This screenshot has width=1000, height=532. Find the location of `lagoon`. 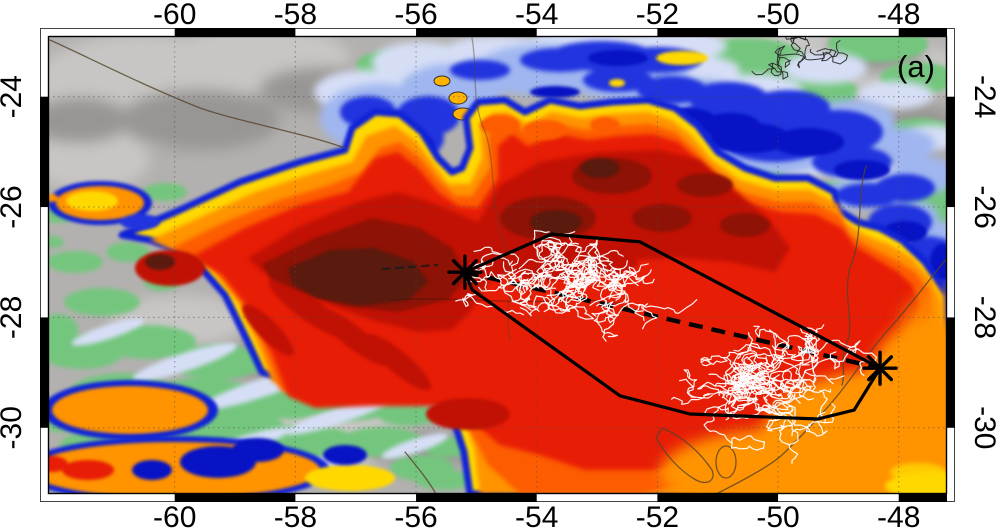

lagoon is located at coordinates (684, 455).